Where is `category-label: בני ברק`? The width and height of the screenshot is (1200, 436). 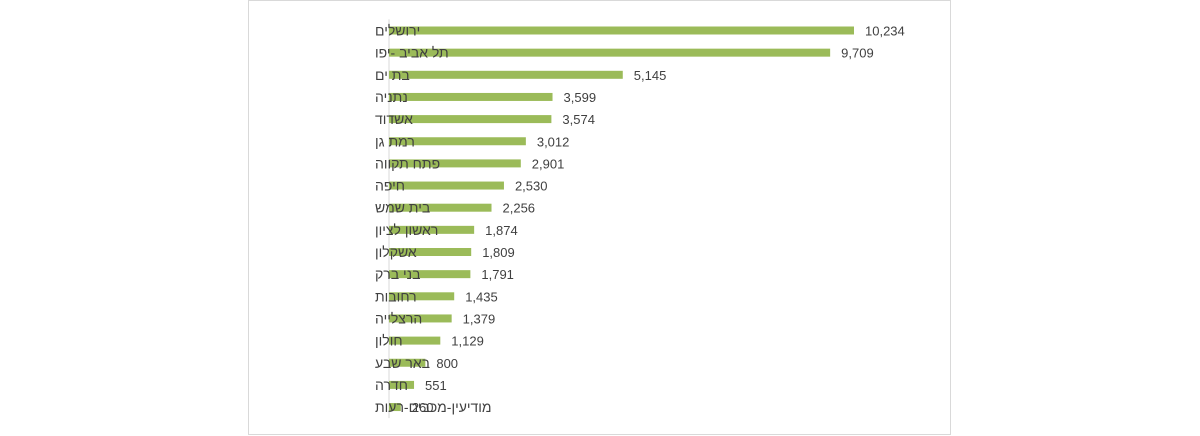
category-label: בני ברק is located at coordinates (397, 274).